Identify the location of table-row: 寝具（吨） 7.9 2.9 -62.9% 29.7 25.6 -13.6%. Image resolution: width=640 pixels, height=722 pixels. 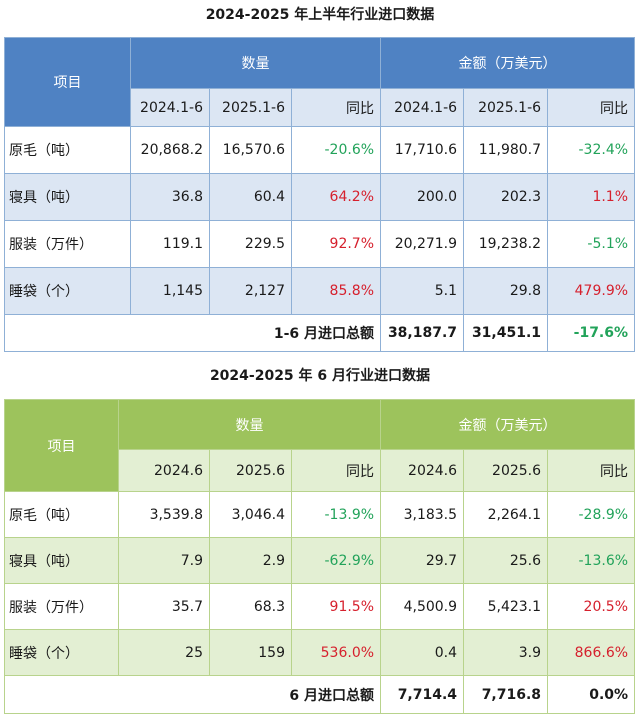
(320, 560).